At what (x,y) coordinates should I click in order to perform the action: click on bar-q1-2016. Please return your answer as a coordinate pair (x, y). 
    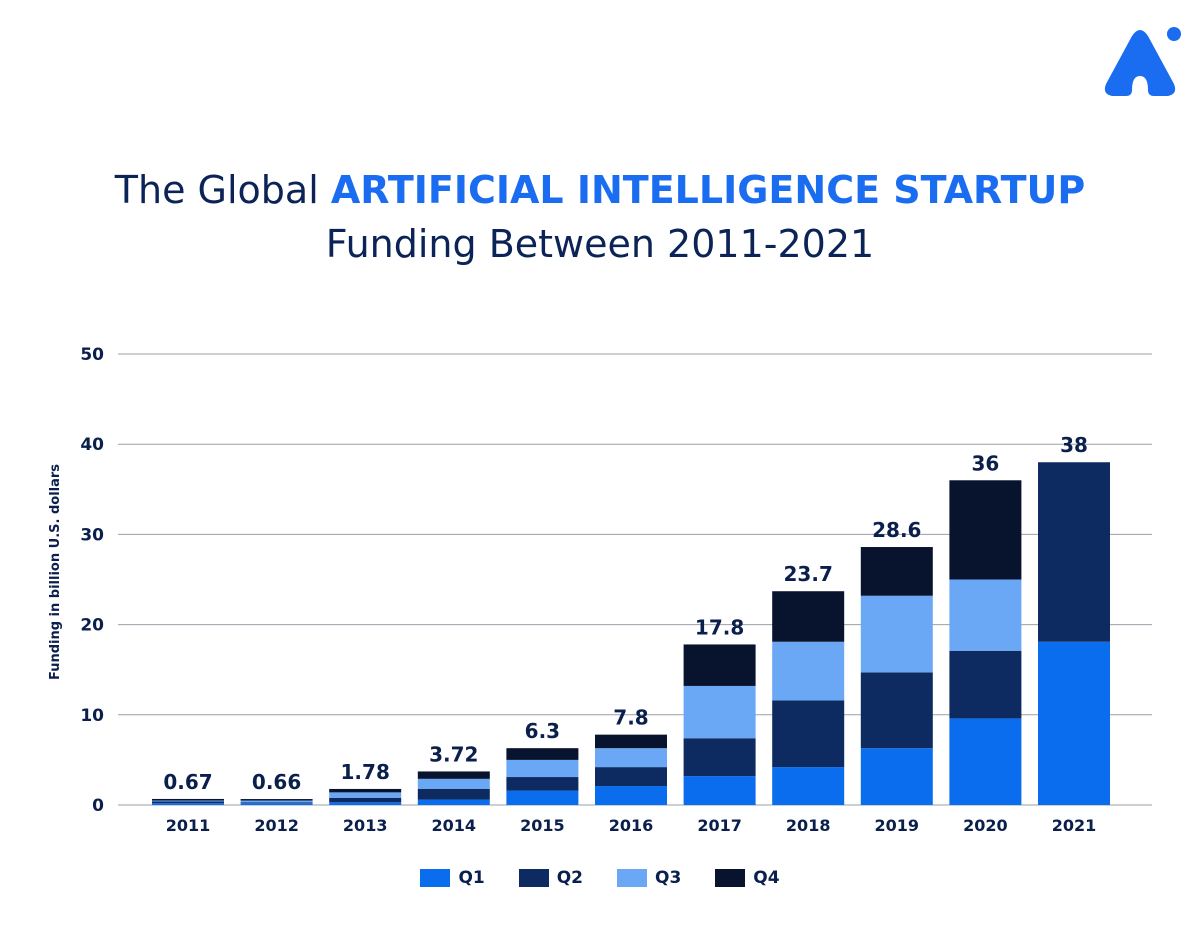
    Looking at the image, I should click on (631, 795).